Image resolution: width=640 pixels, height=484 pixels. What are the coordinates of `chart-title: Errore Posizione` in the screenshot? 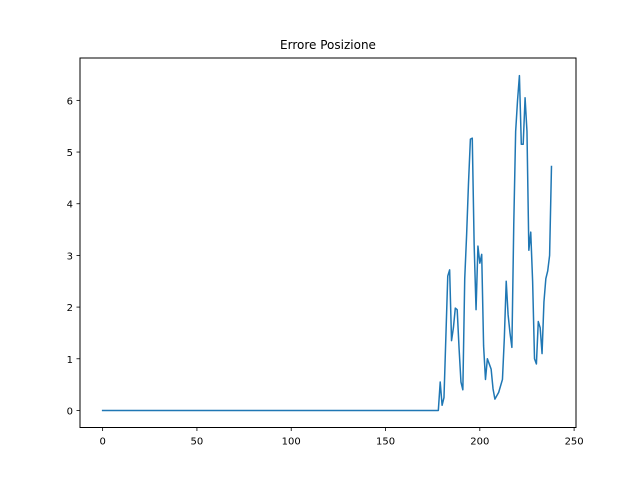 It's located at (328, 45).